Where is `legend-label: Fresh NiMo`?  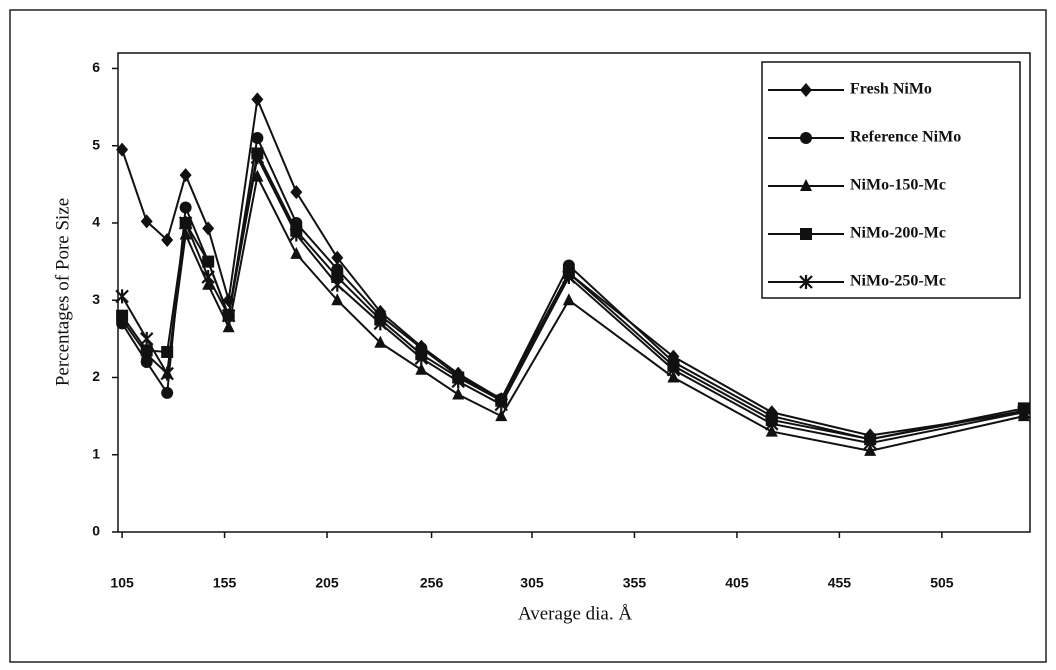 legend-label: Fresh NiMo is located at coordinates (891, 89).